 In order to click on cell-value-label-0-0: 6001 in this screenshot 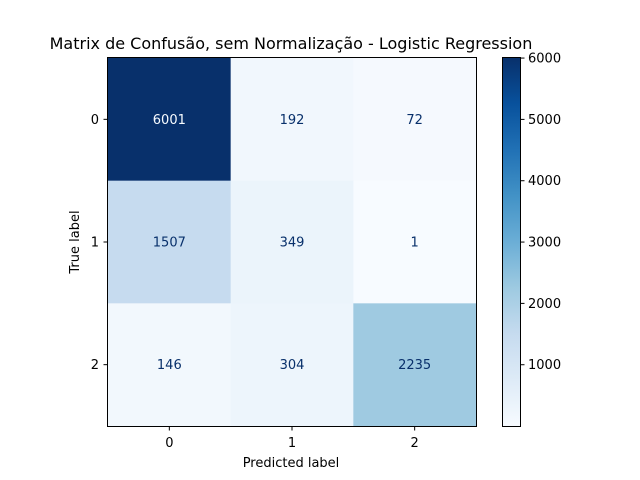, I will do `click(169, 120)`.